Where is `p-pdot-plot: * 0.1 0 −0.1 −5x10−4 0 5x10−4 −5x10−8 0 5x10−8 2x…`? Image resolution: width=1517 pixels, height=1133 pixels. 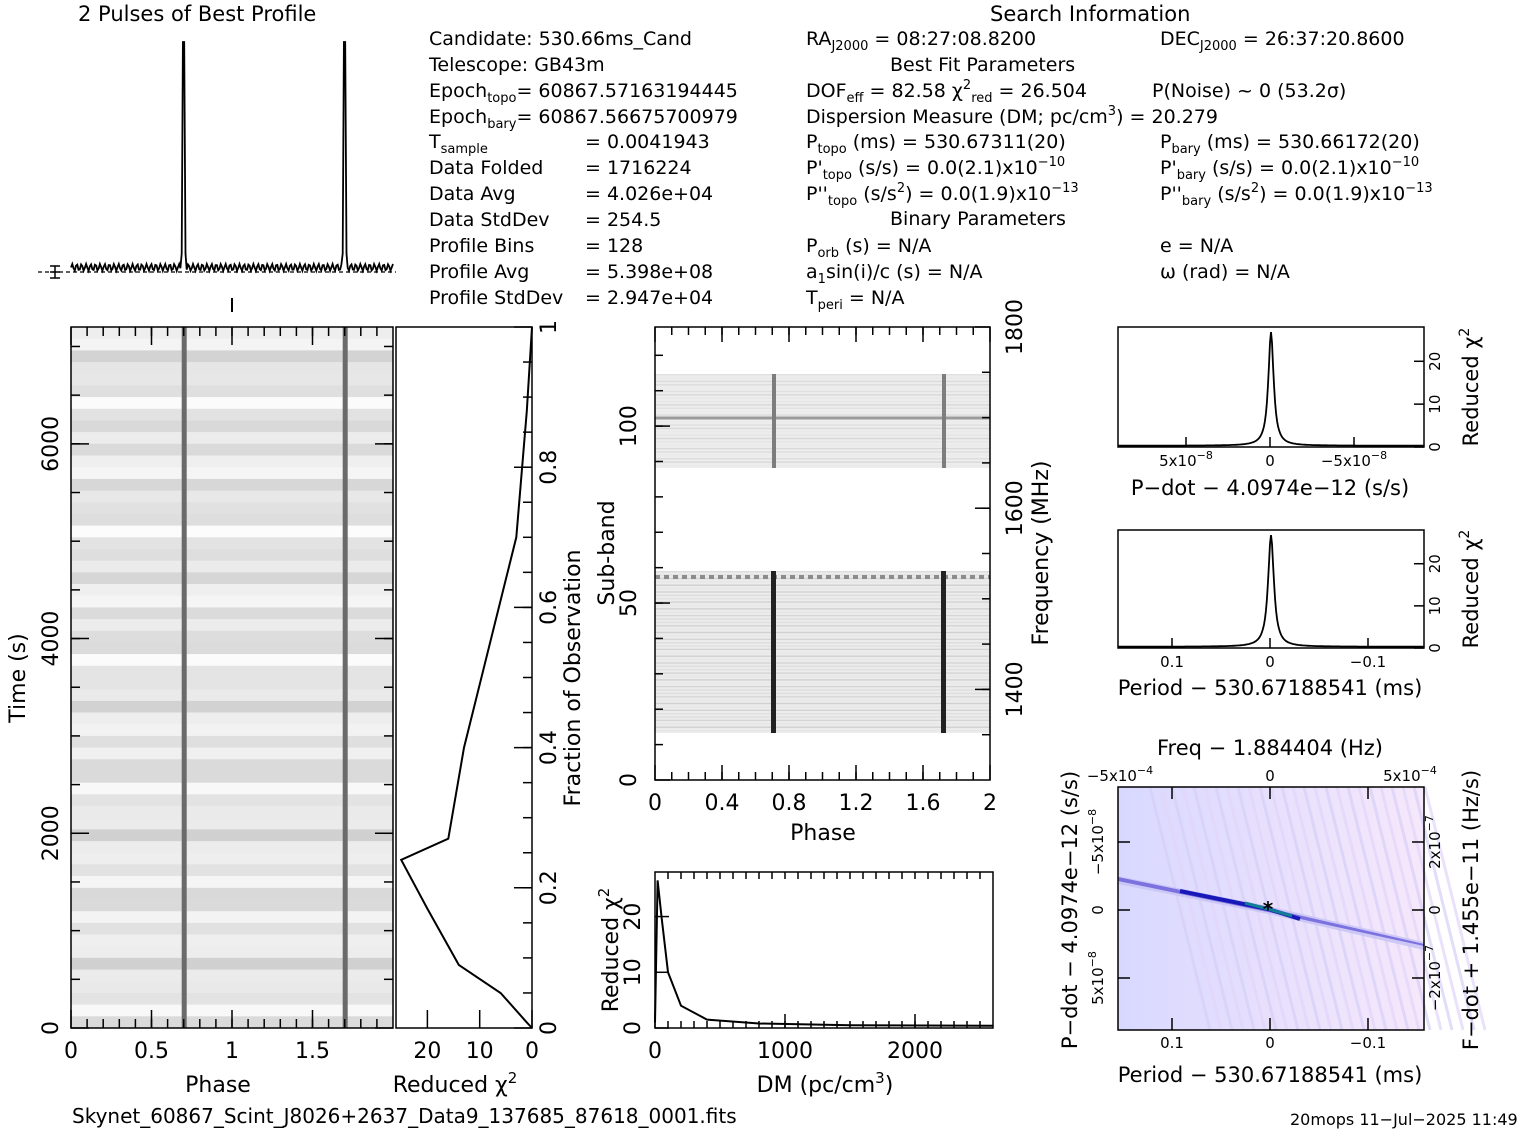
p-pdot-plot: * 0.1 0 −0.1 −5x10−4 0 5x10−4 −5x10−8 0 5x10−8 2x… is located at coordinates (1272, 911).